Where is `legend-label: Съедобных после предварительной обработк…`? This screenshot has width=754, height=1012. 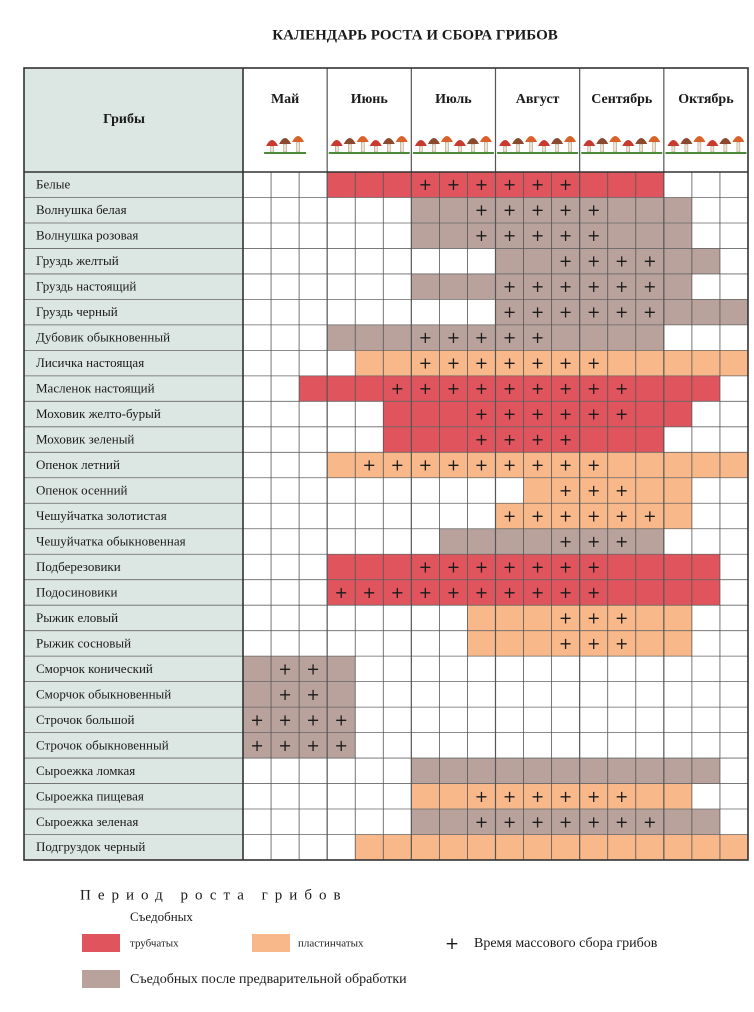
legend-label: Съедобных после предварительной обработк… is located at coordinates (268, 979).